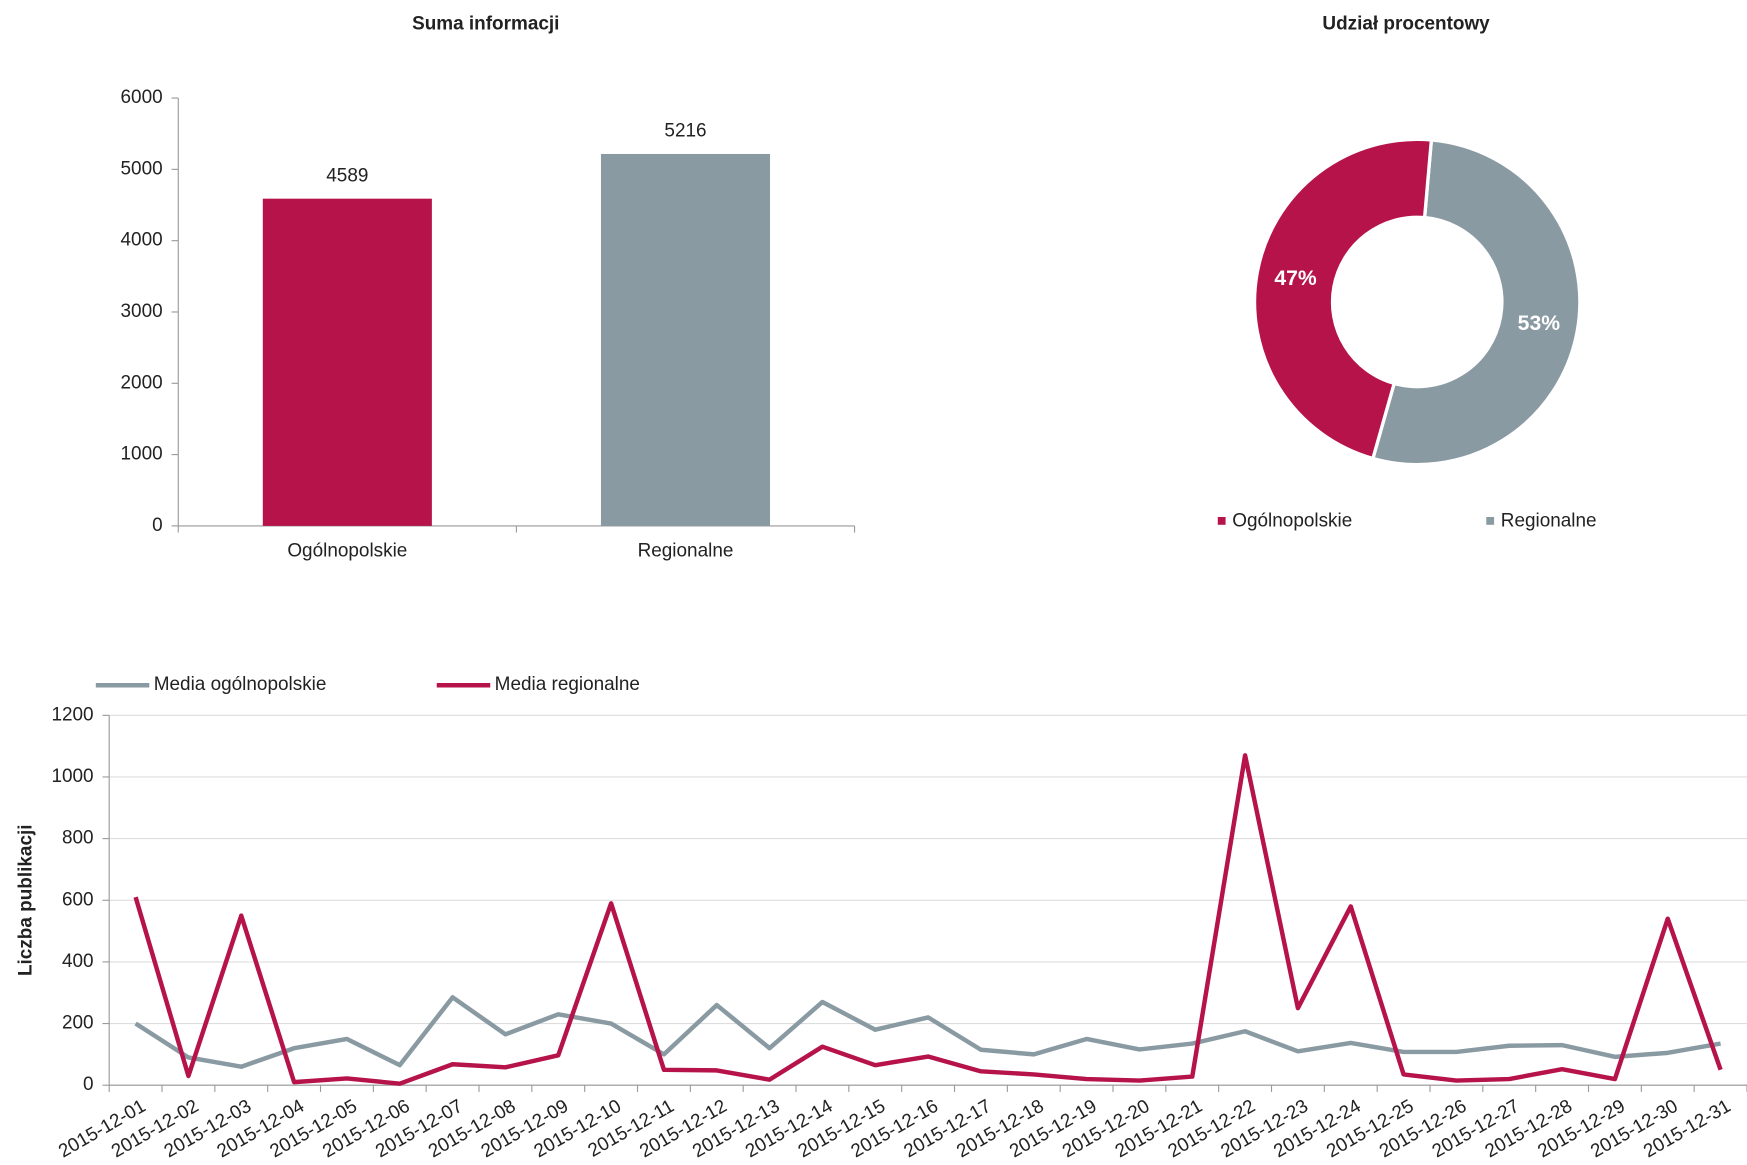 This screenshot has width=1747, height=1165. Describe the element at coordinates (485, 24) in the screenshot. I see `bar-title: Suma informacji` at that location.